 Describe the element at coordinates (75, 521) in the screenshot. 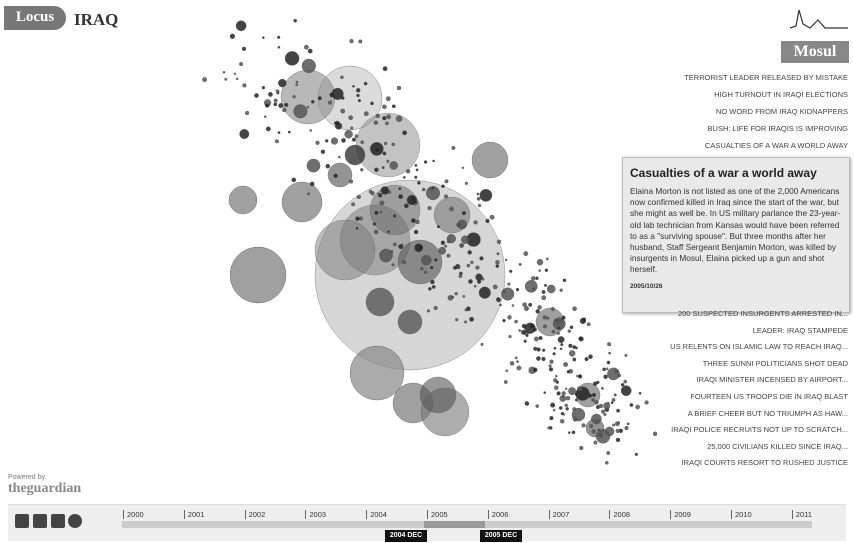

I see `clock-button` at that location.